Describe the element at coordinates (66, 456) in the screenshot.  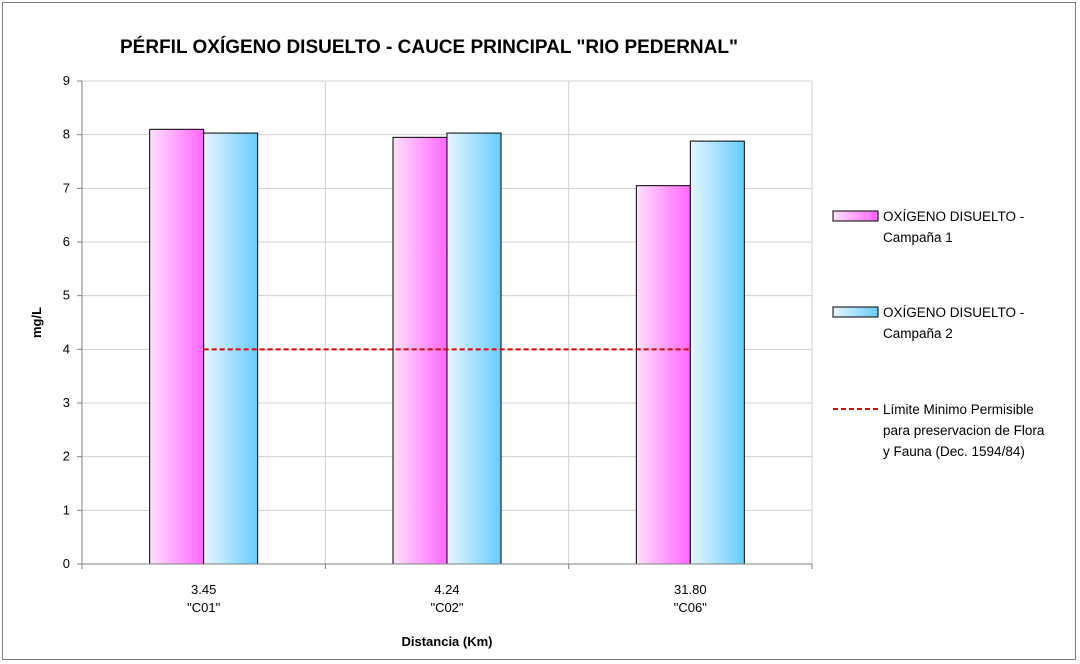
I see `y-tick-label: 2` at that location.